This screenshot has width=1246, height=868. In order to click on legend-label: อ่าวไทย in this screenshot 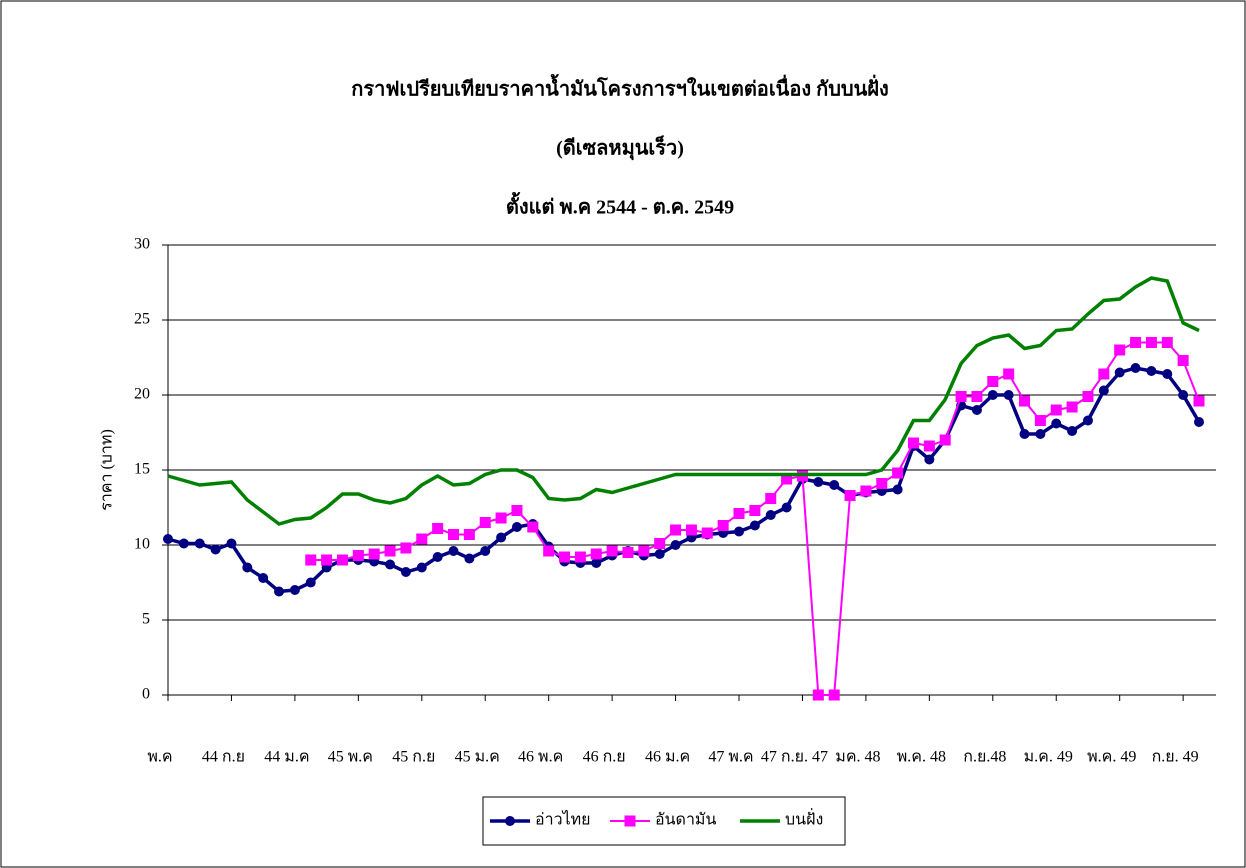, I will do `click(563, 819)`.